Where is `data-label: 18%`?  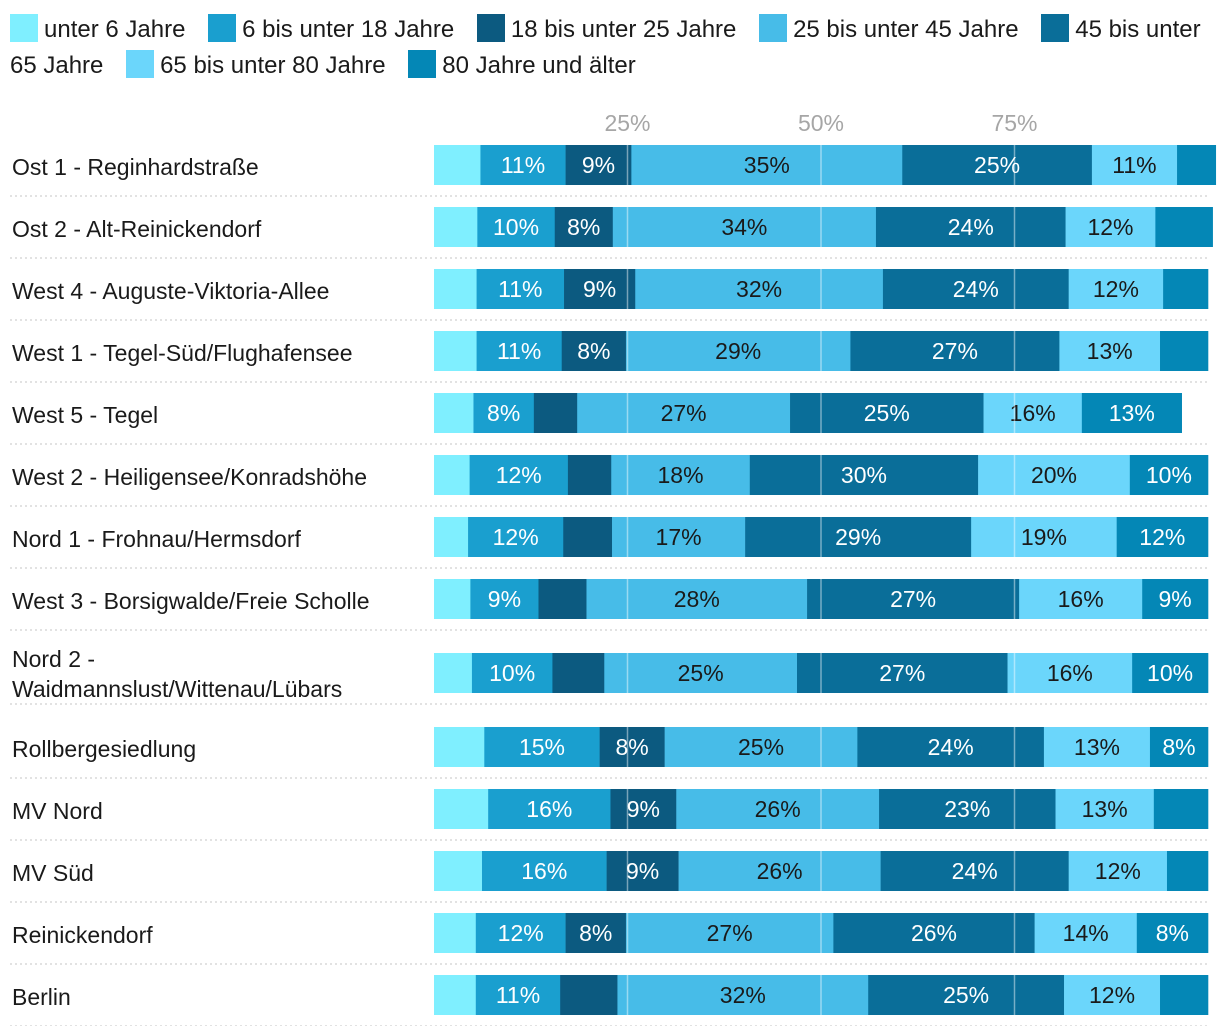 data-label: 18% is located at coordinates (680, 475).